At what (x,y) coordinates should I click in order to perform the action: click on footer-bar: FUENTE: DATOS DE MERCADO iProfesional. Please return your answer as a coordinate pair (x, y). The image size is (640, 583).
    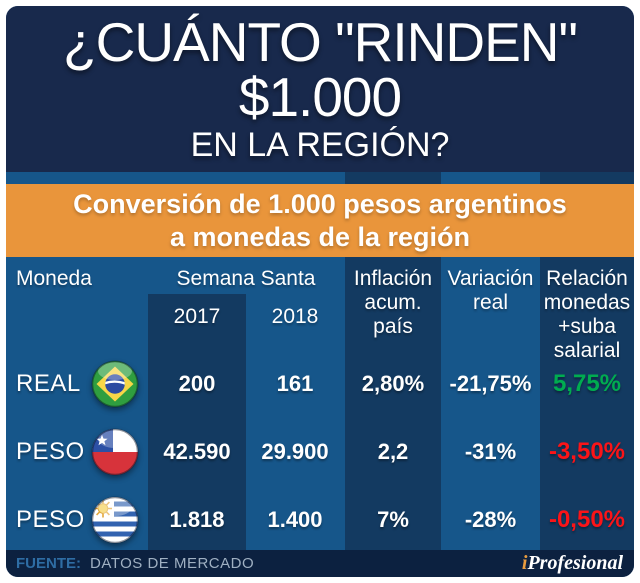
    Looking at the image, I should click on (320, 563).